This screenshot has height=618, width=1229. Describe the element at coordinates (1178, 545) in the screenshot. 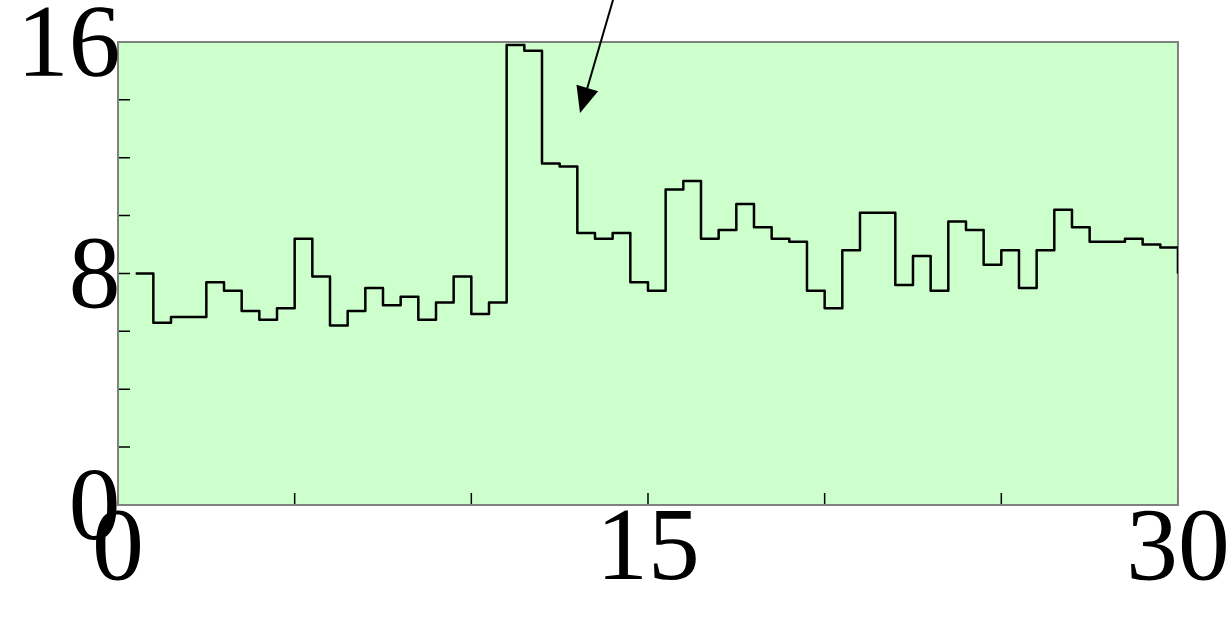

I see `x-tick-label: 30` at that location.